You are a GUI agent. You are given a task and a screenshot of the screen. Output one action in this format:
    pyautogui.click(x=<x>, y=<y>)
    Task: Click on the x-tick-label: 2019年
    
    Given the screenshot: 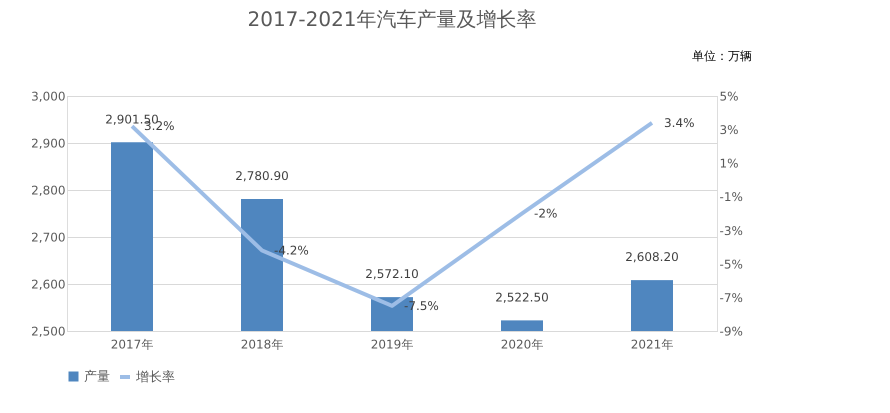 What is the action you would take?
    pyautogui.click(x=392, y=345)
    